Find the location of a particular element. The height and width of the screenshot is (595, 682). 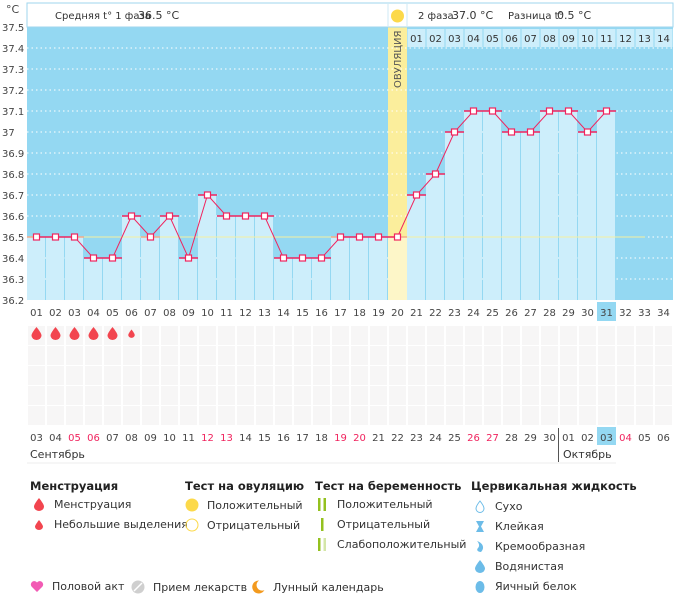

legend-label: Прием лекарств is located at coordinates (200, 587).